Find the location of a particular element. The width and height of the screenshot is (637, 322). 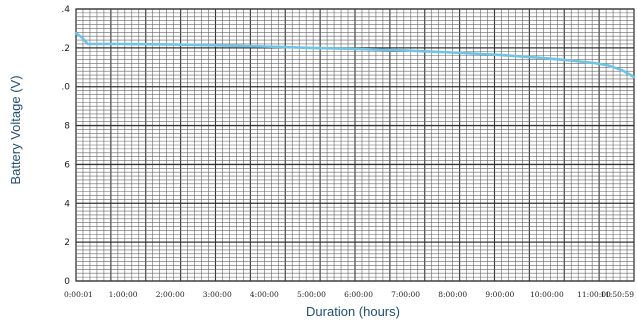

battery-voltage-line is located at coordinates (355, 55).